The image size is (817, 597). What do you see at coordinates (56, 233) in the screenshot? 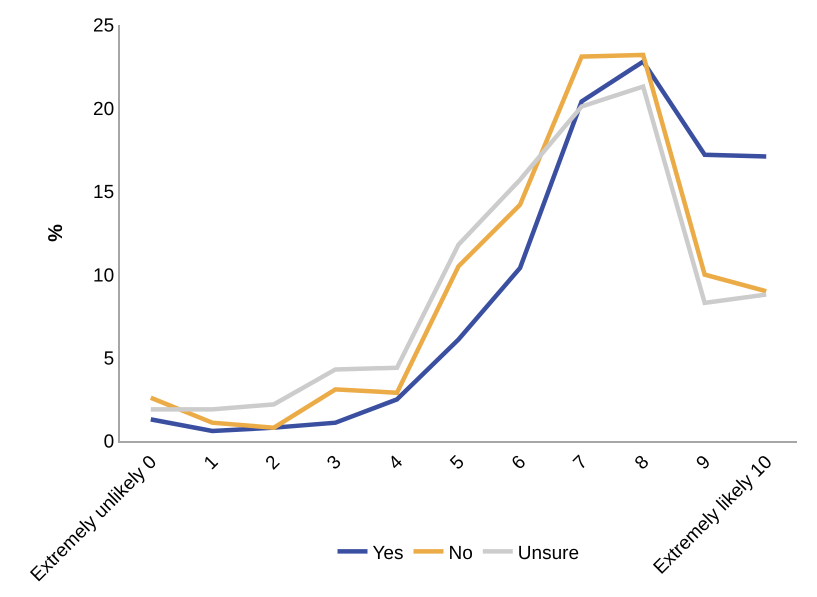
I see `y-axis-title: %` at bounding box center [56, 233].